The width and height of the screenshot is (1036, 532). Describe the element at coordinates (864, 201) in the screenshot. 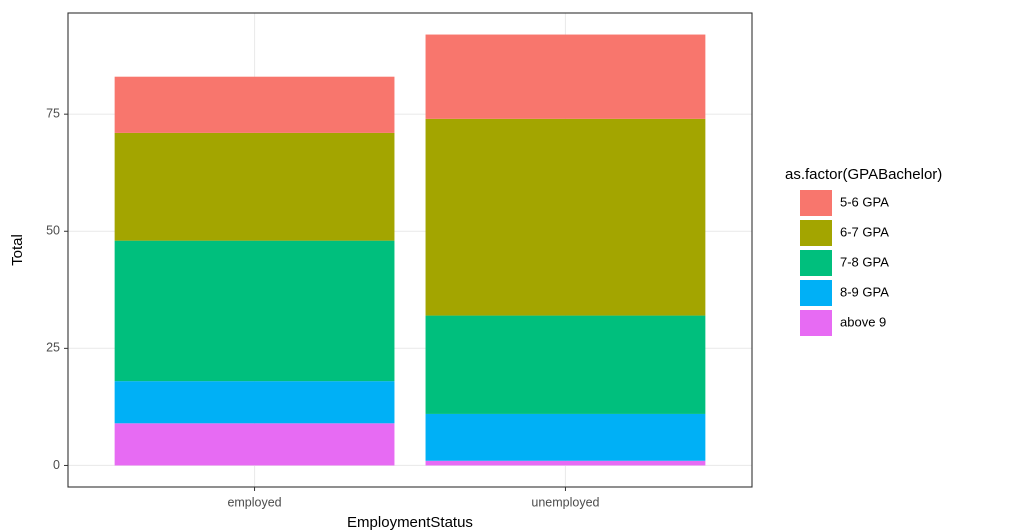

I see `legend-label: 5-6 GPA` at that location.